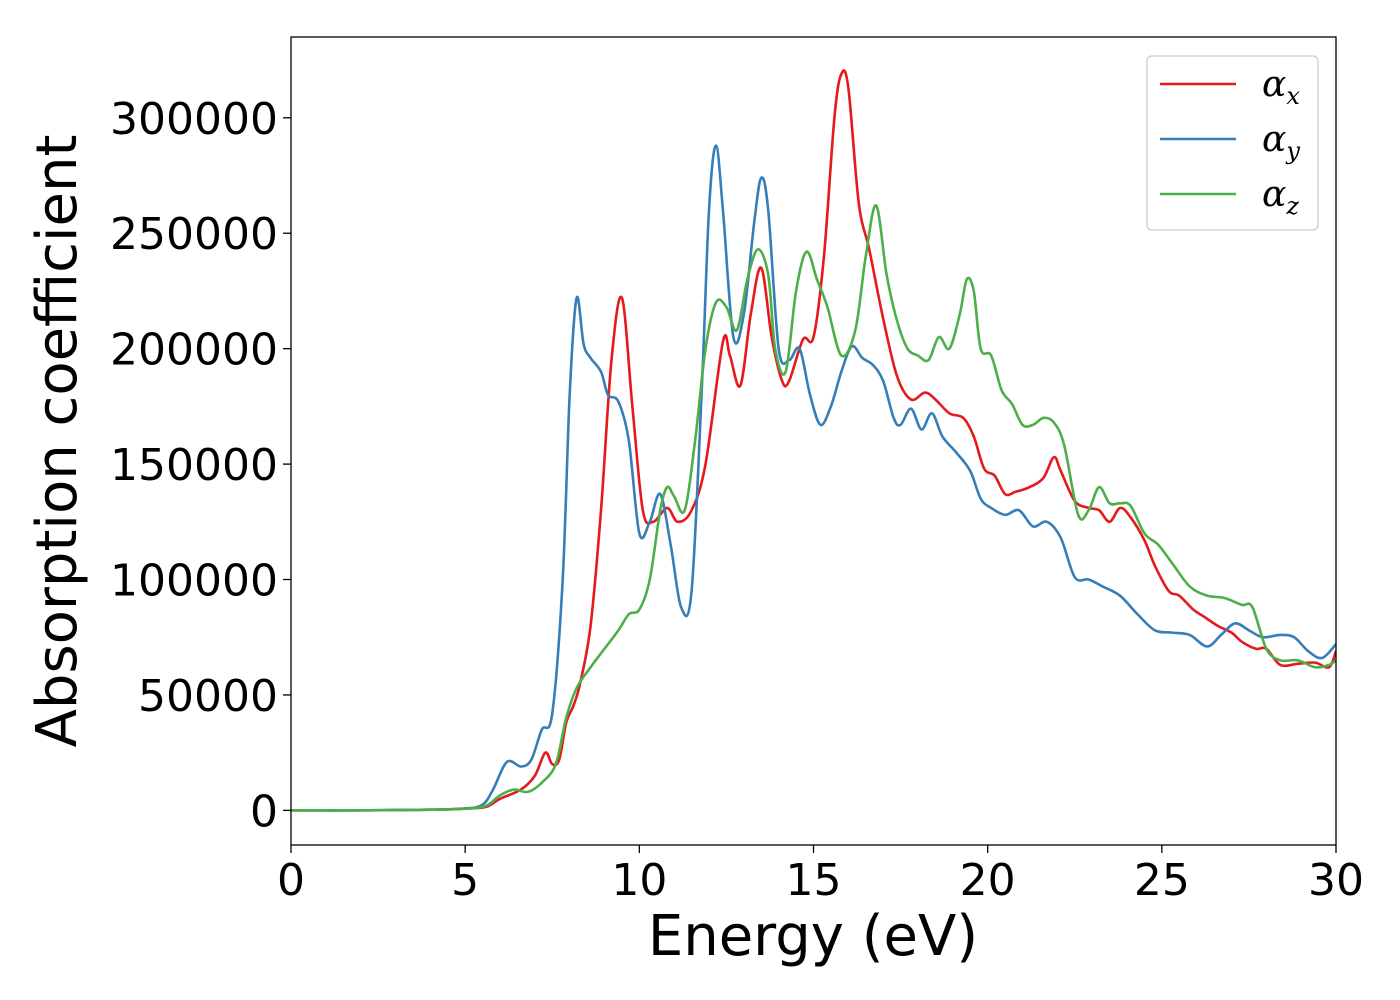  Describe the element at coordinates (264, 811) in the screenshot. I see `y-tick-label: 0` at that location.